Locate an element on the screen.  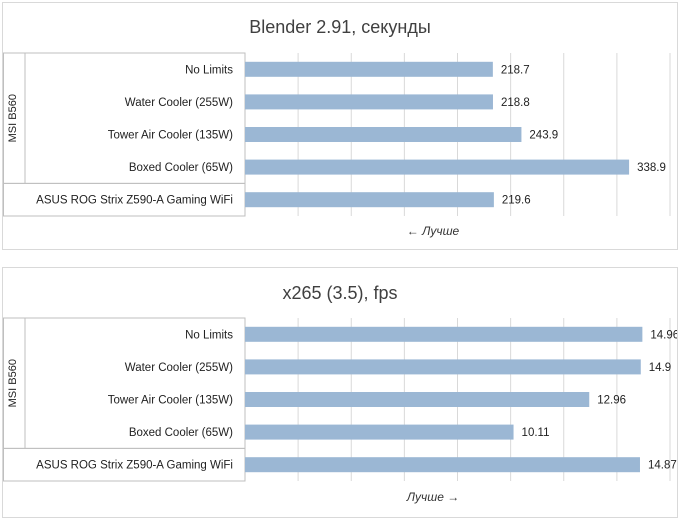
chart-title: Blender 2.91, секунды is located at coordinates (340, 27).